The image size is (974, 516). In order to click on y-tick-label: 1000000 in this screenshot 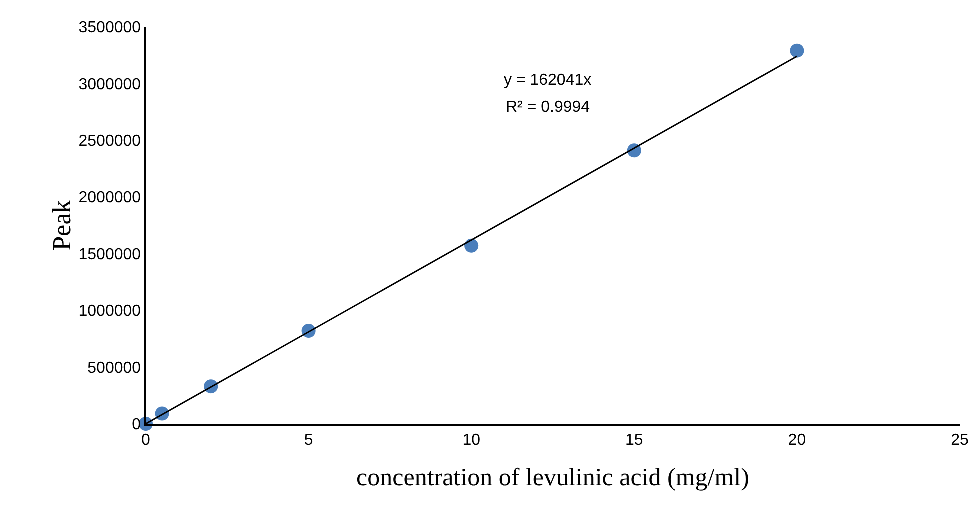, I will do `click(110, 311)`.